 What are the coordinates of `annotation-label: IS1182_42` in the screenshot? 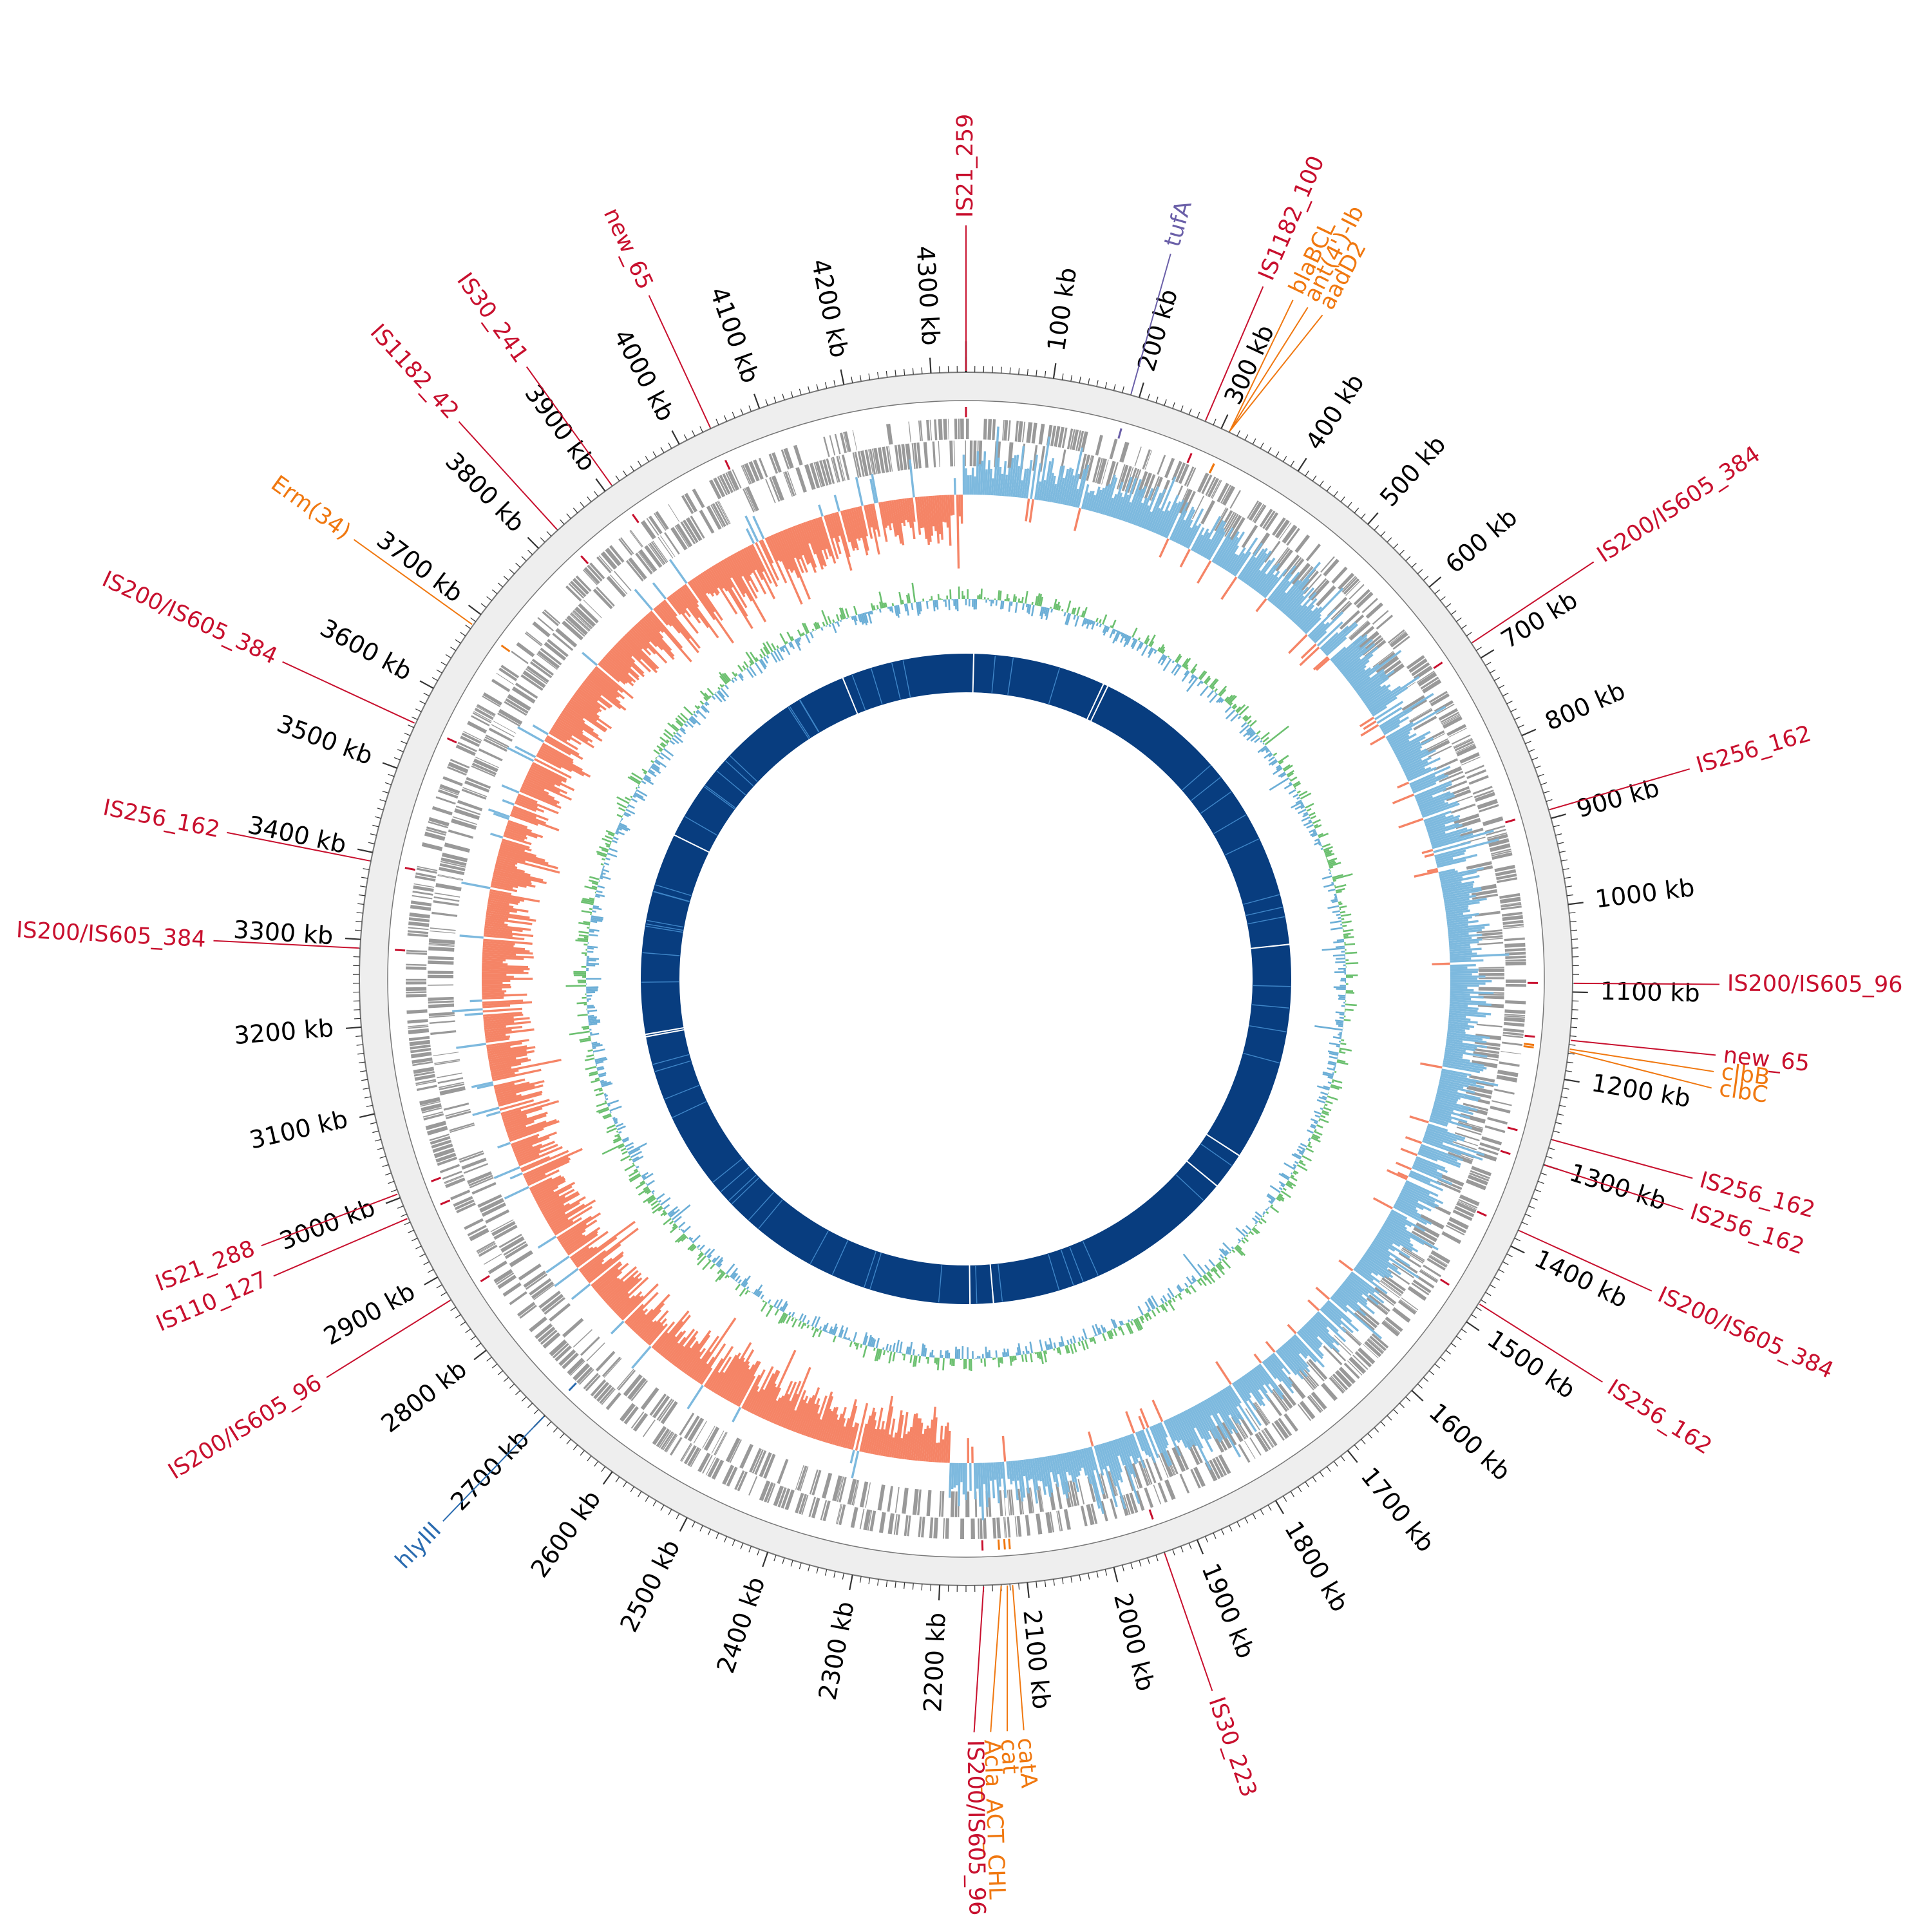 It's located at (415, 371).